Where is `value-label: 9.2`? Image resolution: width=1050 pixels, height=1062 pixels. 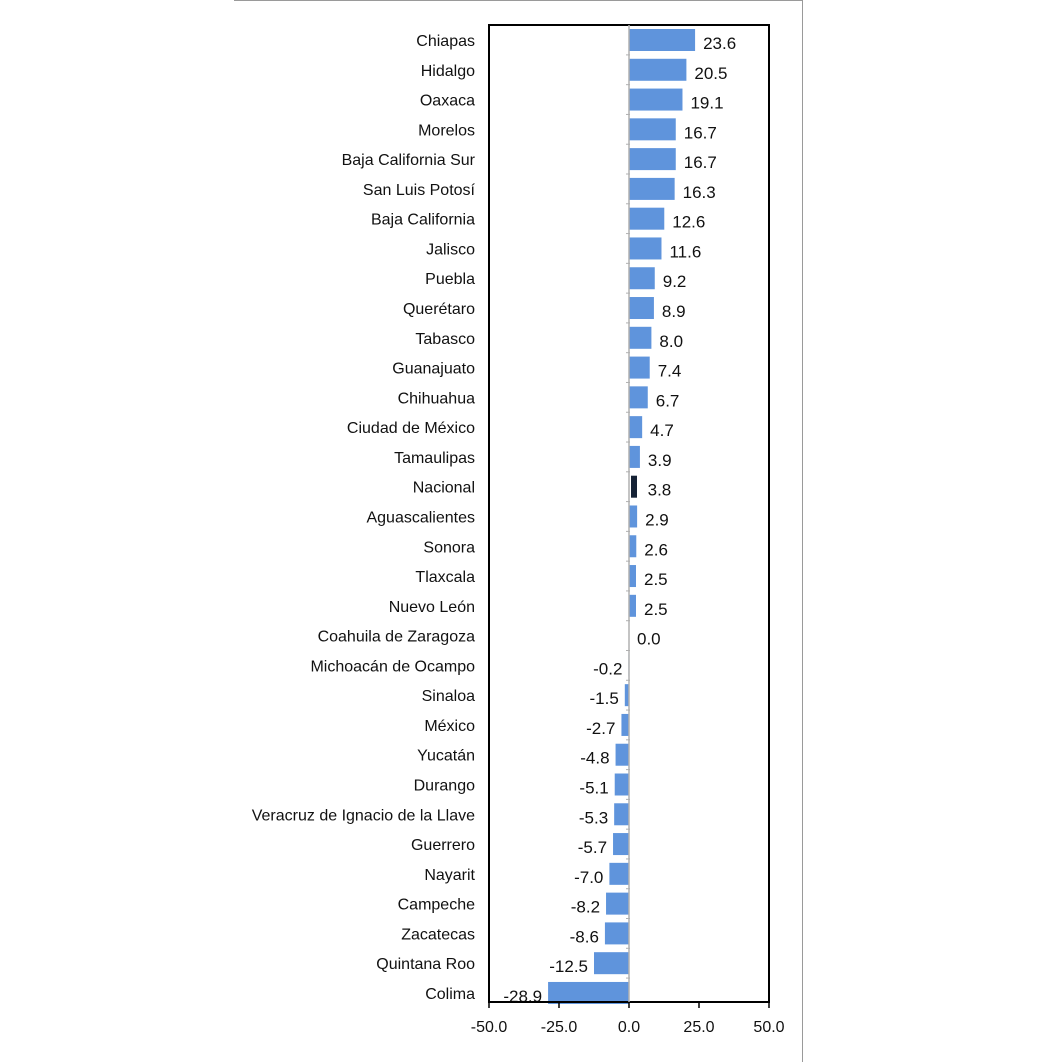 value-label: 9.2 is located at coordinates (675, 281).